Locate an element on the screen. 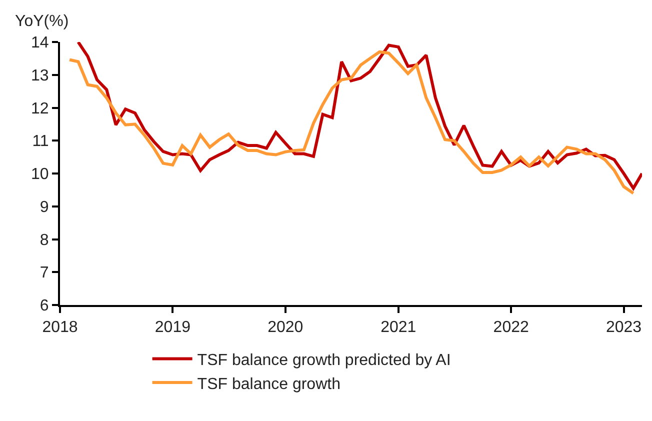 The height and width of the screenshot is (421, 652). y-tick-label: 10 is located at coordinates (40, 175).